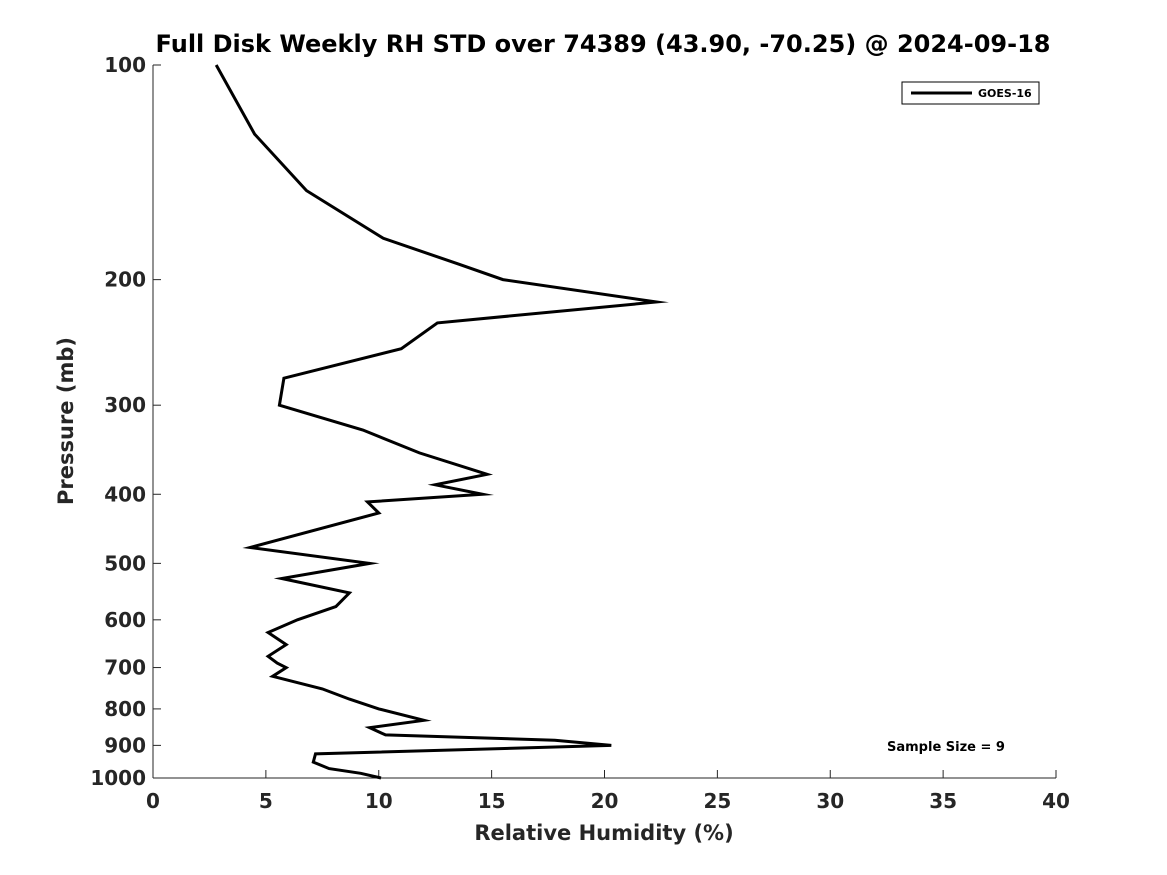 This screenshot has height=875, width=1167. Describe the element at coordinates (492, 801) in the screenshot. I see `x-tick-label: 15` at that location.